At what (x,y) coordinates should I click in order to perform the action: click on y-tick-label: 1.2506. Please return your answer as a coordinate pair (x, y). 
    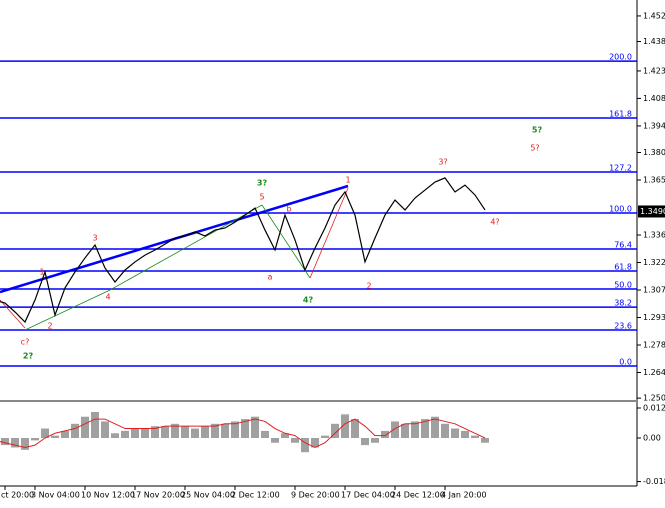
    Looking at the image, I should click on (654, 398).